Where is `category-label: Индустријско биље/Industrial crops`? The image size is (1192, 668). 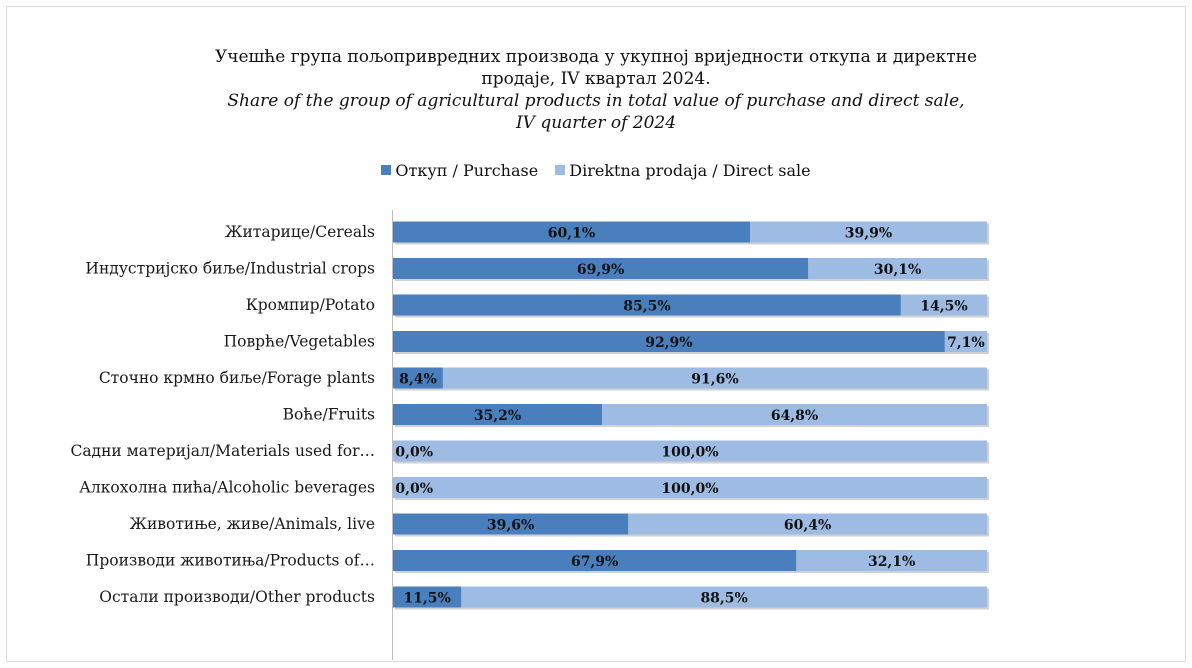 category-label: Индустријско биље/Industrial crops is located at coordinates (230, 269).